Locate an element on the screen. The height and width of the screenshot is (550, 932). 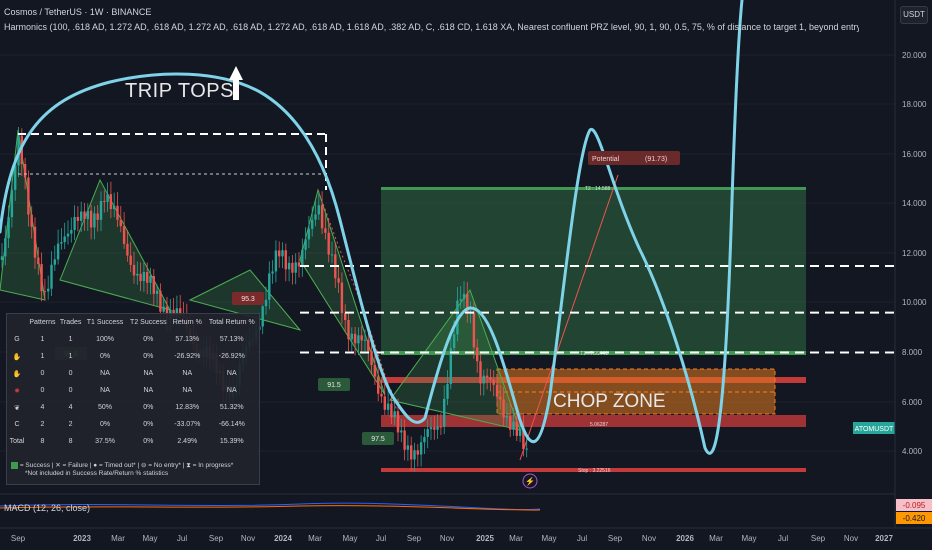
lightning-glyph: ⚡ is located at coordinates (530, 481).